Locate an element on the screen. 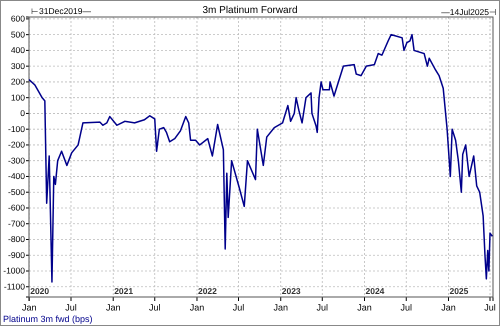 The image size is (500, 326). y-tick-label: -500 is located at coordinates (17, 191).